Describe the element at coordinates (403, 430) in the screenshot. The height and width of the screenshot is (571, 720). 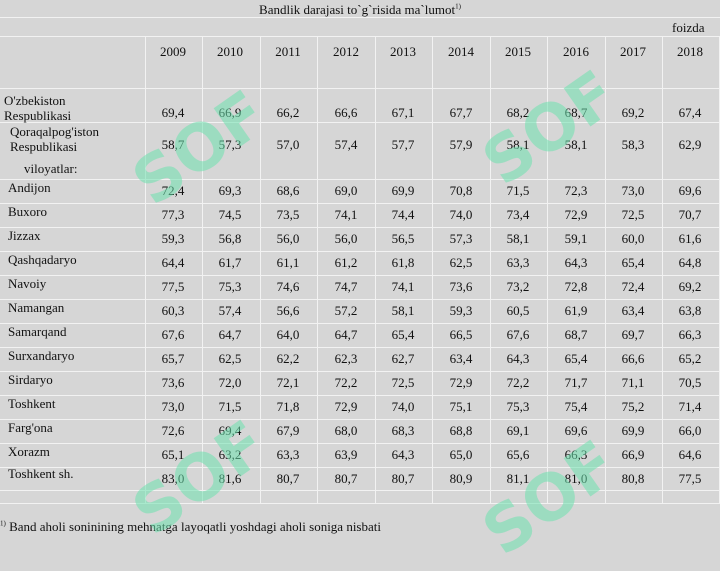
I see `value-cell: 68,3` at that location.